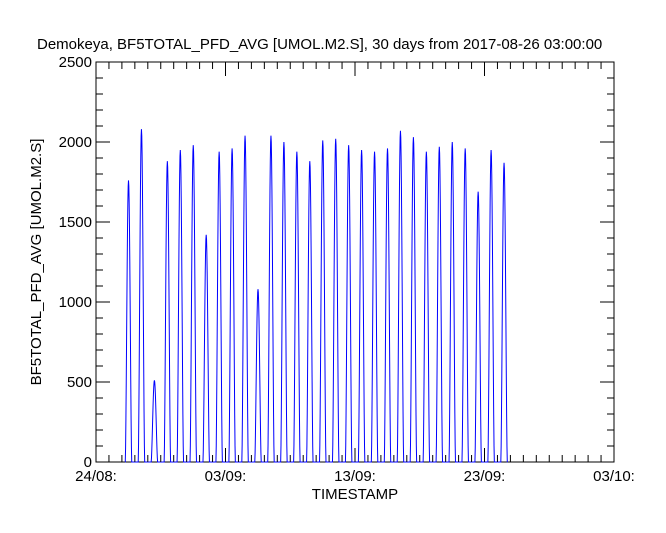 This screenshot has height=533, width=666. I want to click on y-tick-label: 1000, so click(75, 302).